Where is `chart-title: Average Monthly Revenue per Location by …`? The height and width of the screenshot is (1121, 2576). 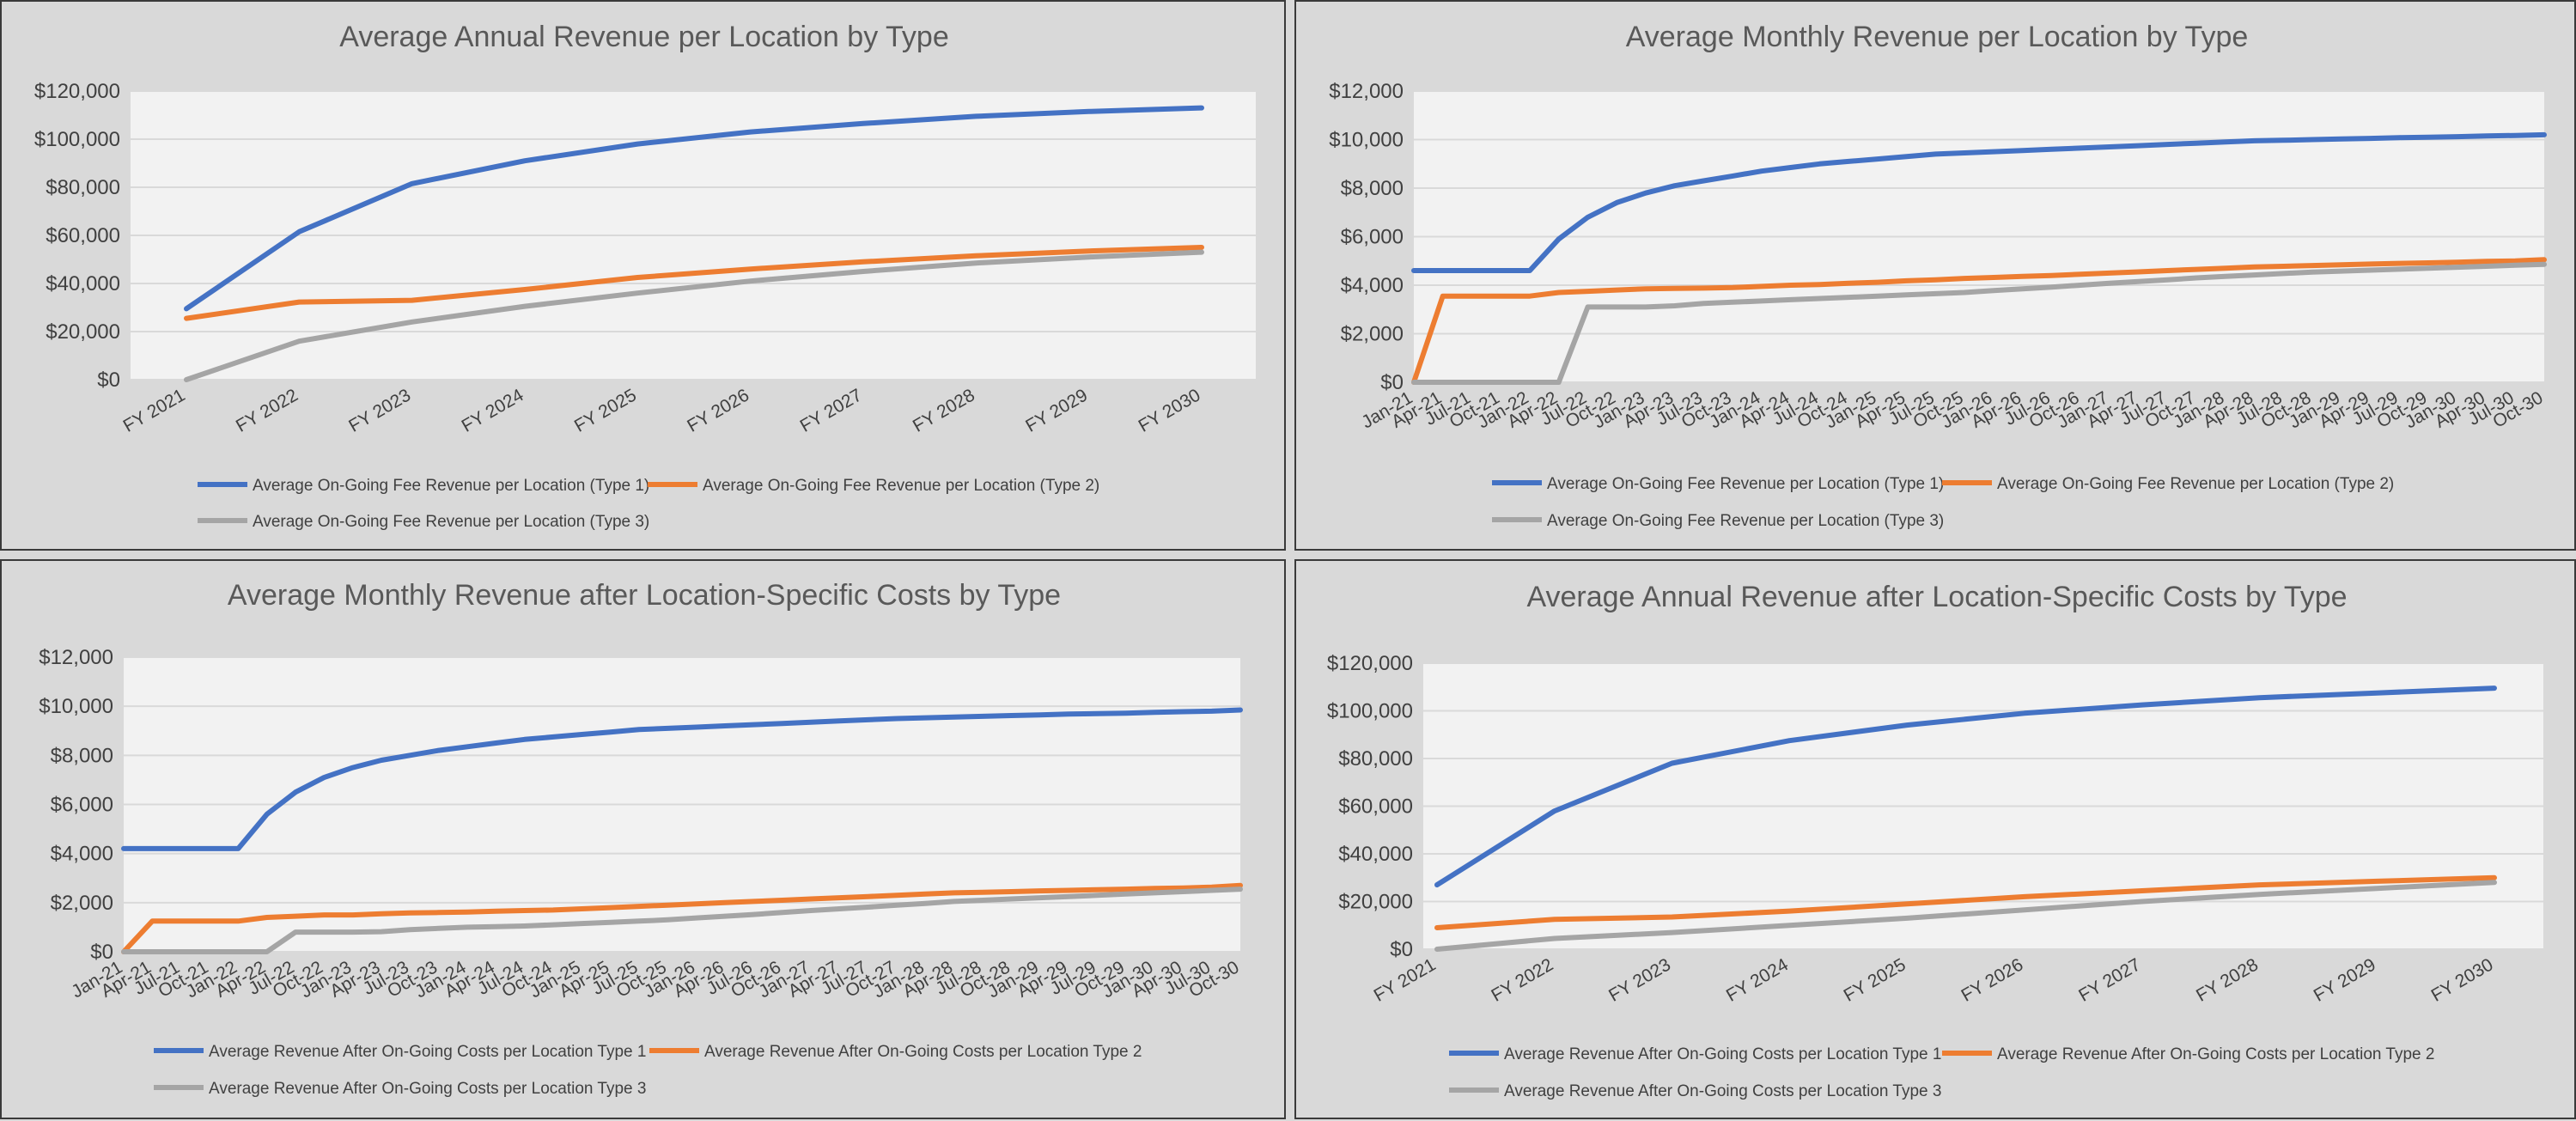 chart-title: Average Monthly Revenue per Location by … is located at coordinates (1937, 37).